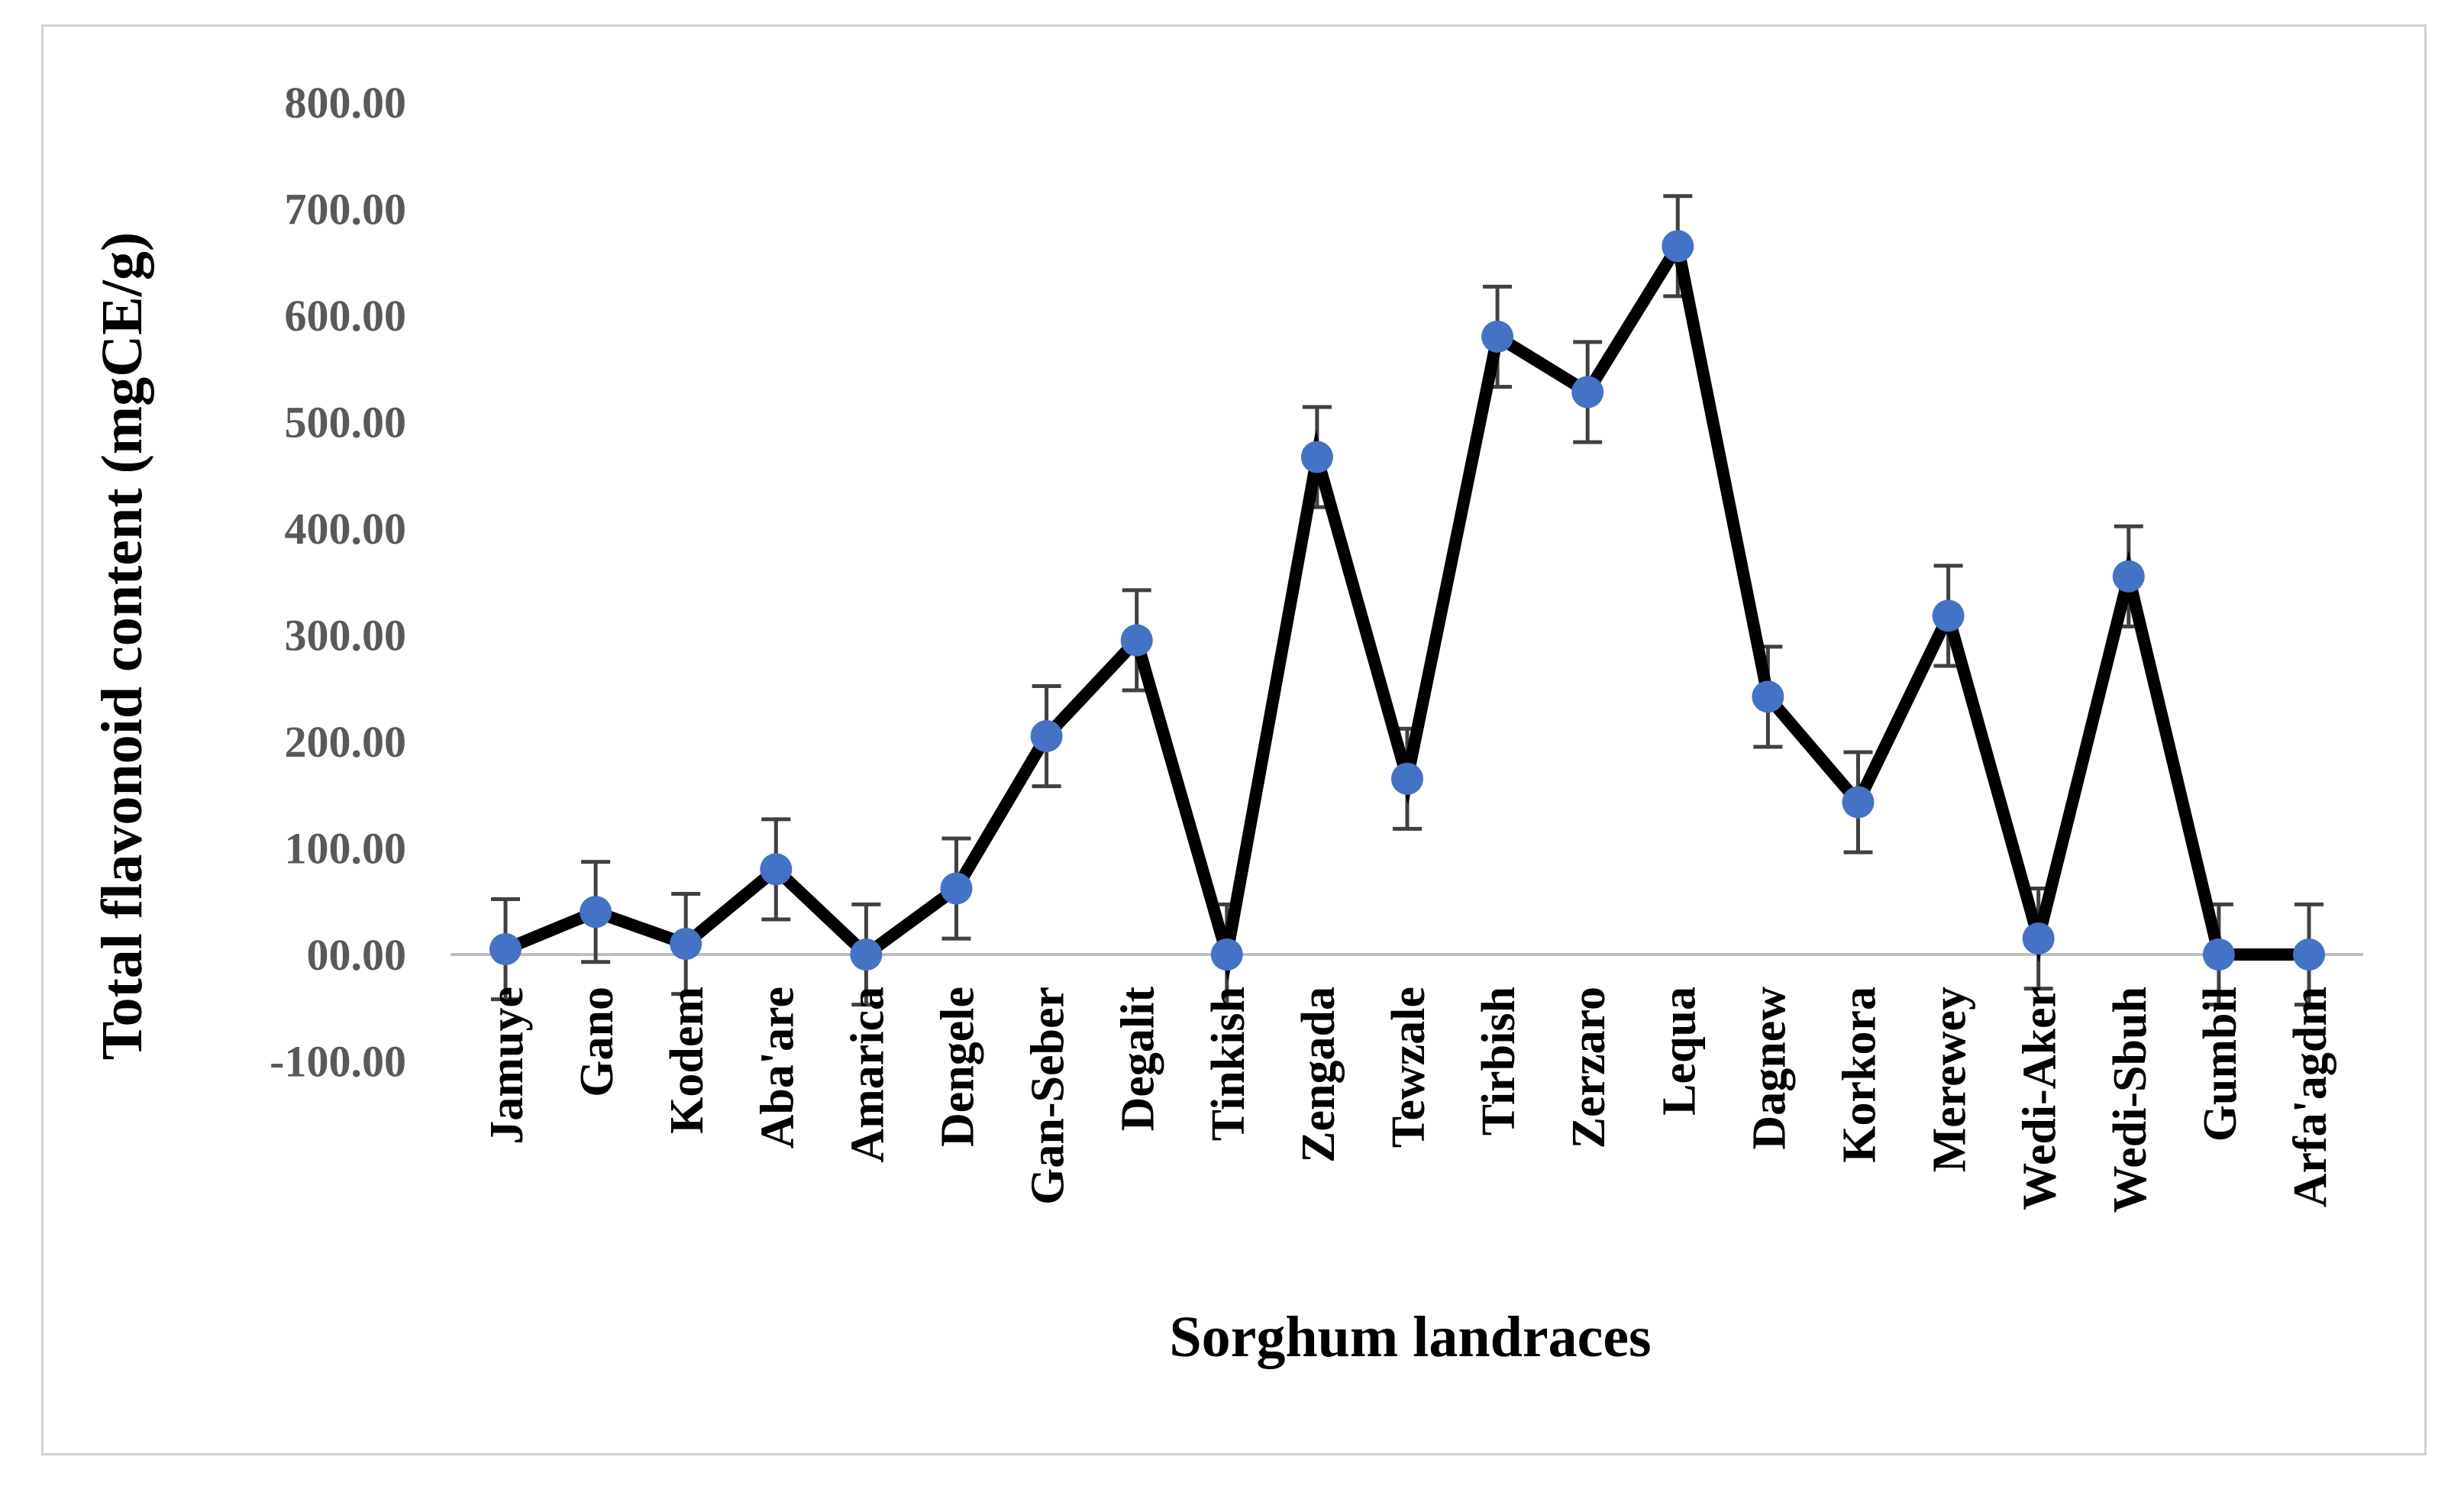 Image resolution: width=2464 pixels, height=1486 pixels. What do you see at coordinates (866, 955) in the screenshot?
I see `data-point-Amarica` at bounding box center [866, 955].